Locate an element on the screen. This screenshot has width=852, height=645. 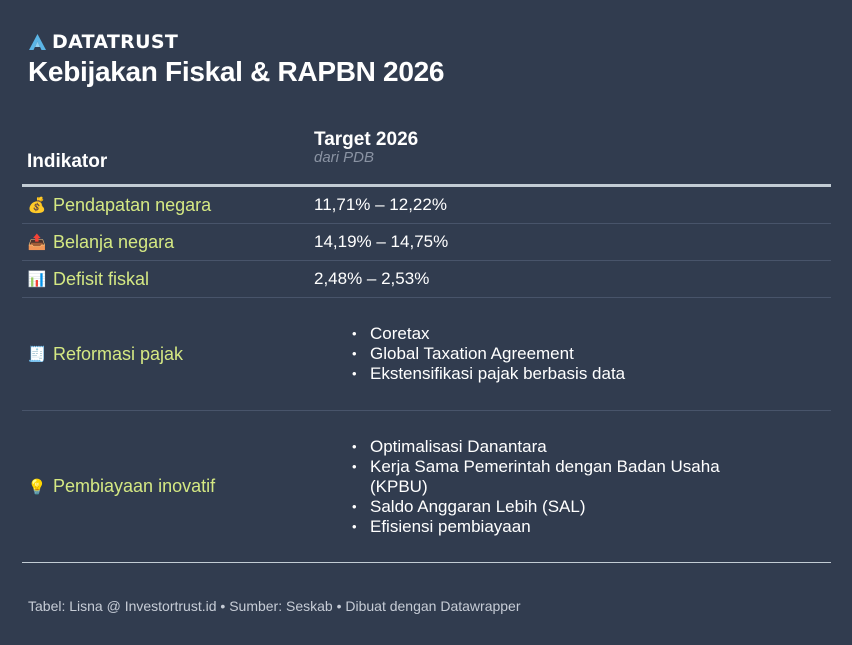
column-header-target: Target 2026 dari PDB is located at coordinates (366, 148).